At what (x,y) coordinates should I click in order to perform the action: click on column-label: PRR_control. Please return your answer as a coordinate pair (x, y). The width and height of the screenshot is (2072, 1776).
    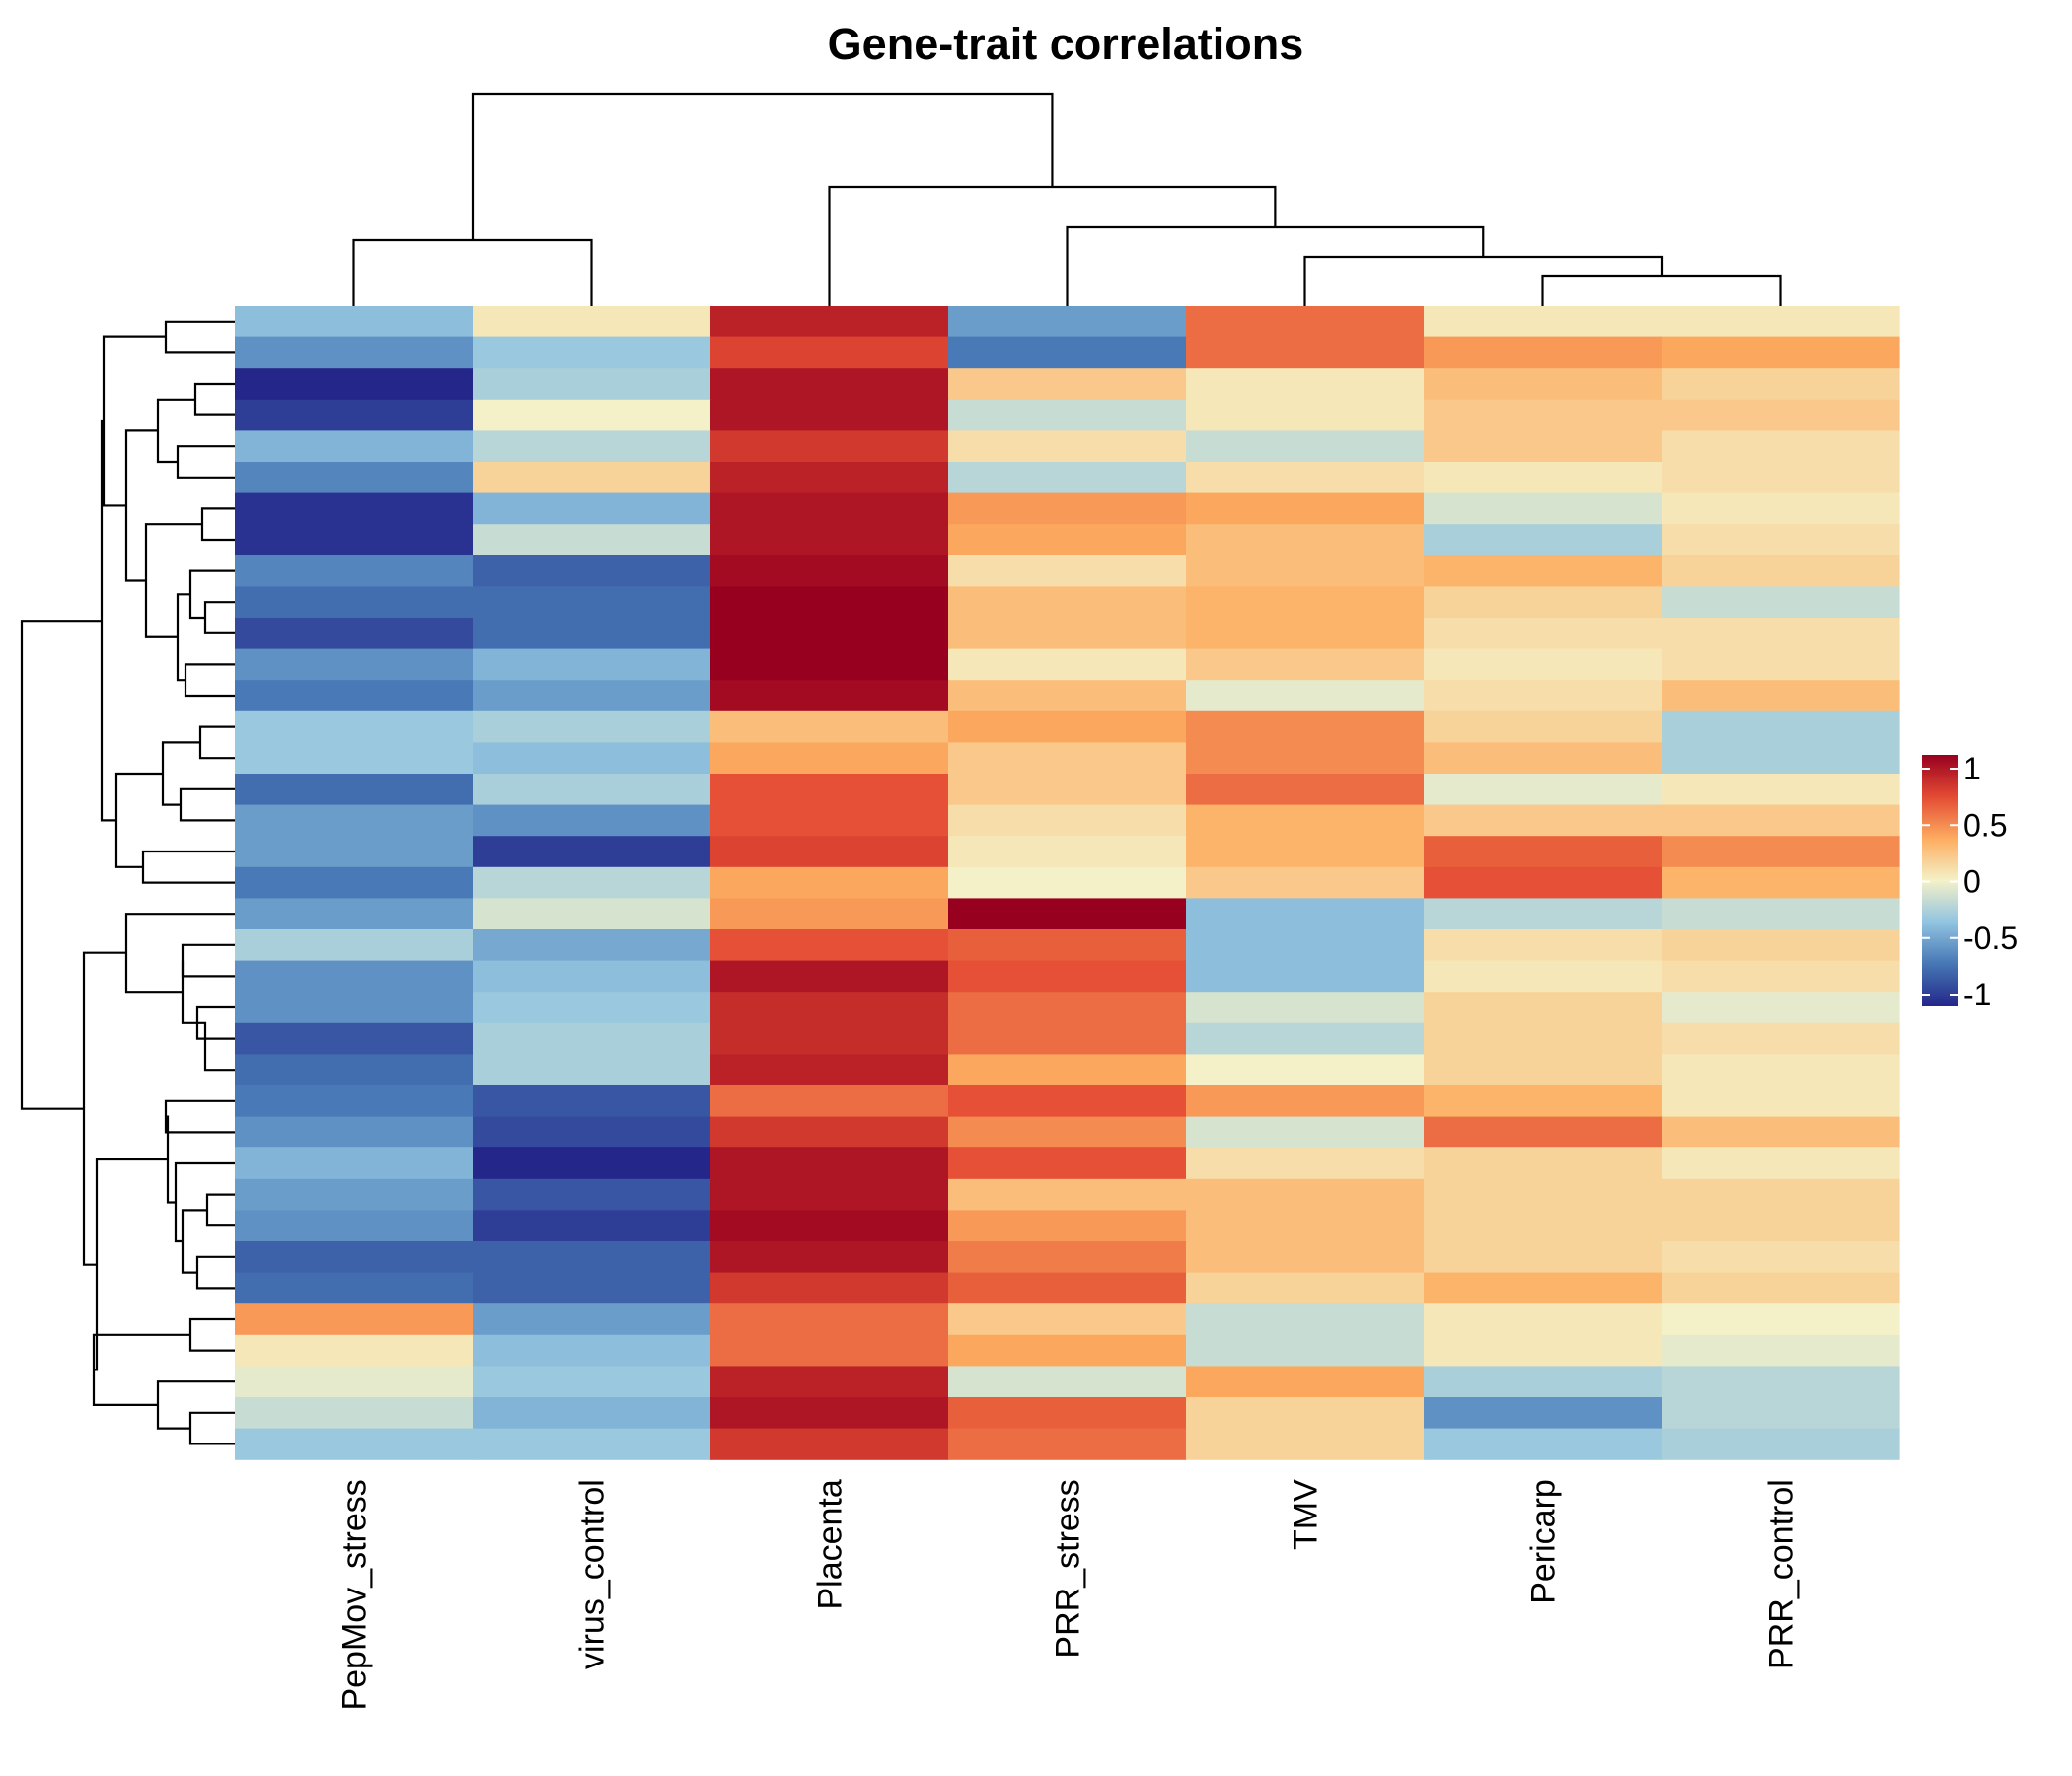
    Looking at the image, I should click on (1782, 1574).